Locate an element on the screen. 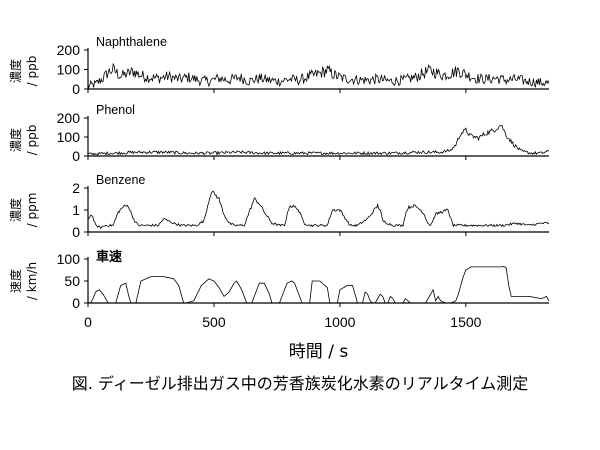 This screenshot has width=600, height=450. x-axis-label: 時間 / s is located at coordinates (319, 352).